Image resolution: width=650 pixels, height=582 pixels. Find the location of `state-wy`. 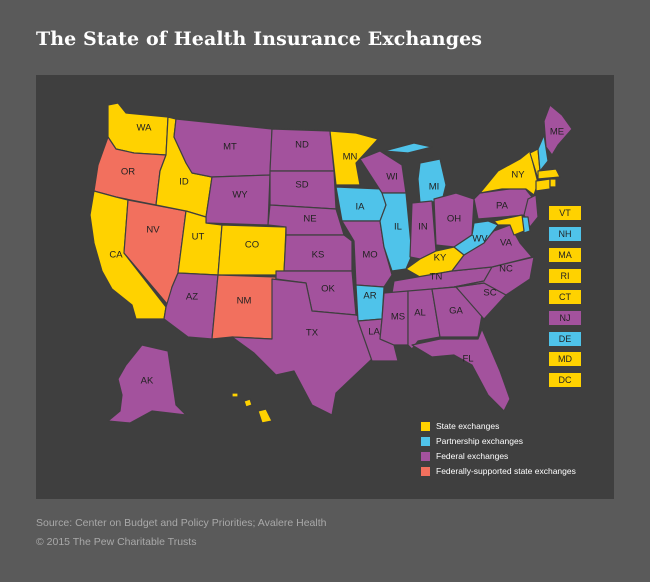

state-wy is located at coordinates (238, 200).